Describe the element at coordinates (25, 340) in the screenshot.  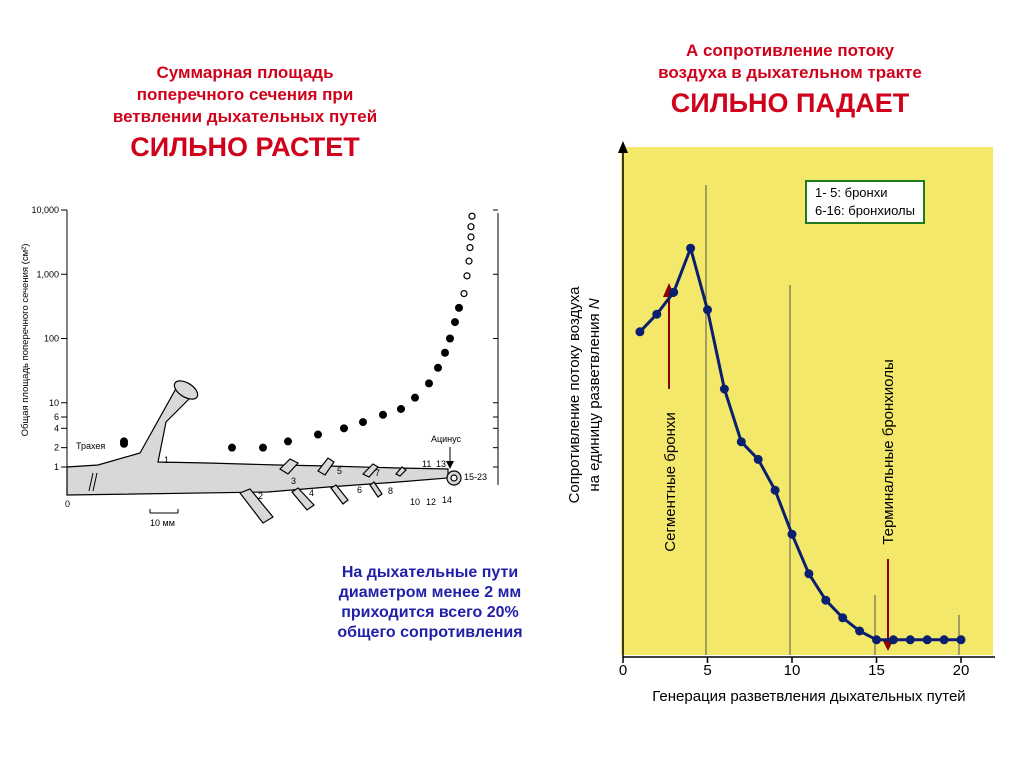
I see `left-y-axis-label: Общая площадь поперечного сечения (см²)` at that location.